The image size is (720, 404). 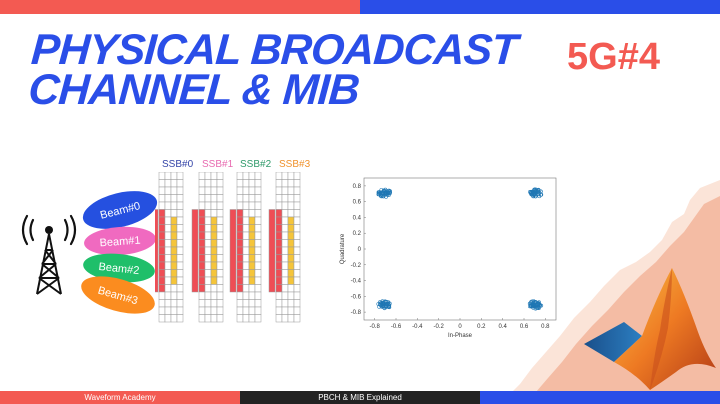 What do you see at coordinates (524, 327) in the screenshot?
I see `x-tick-label: 0.6` at bounding box center [524, 327].